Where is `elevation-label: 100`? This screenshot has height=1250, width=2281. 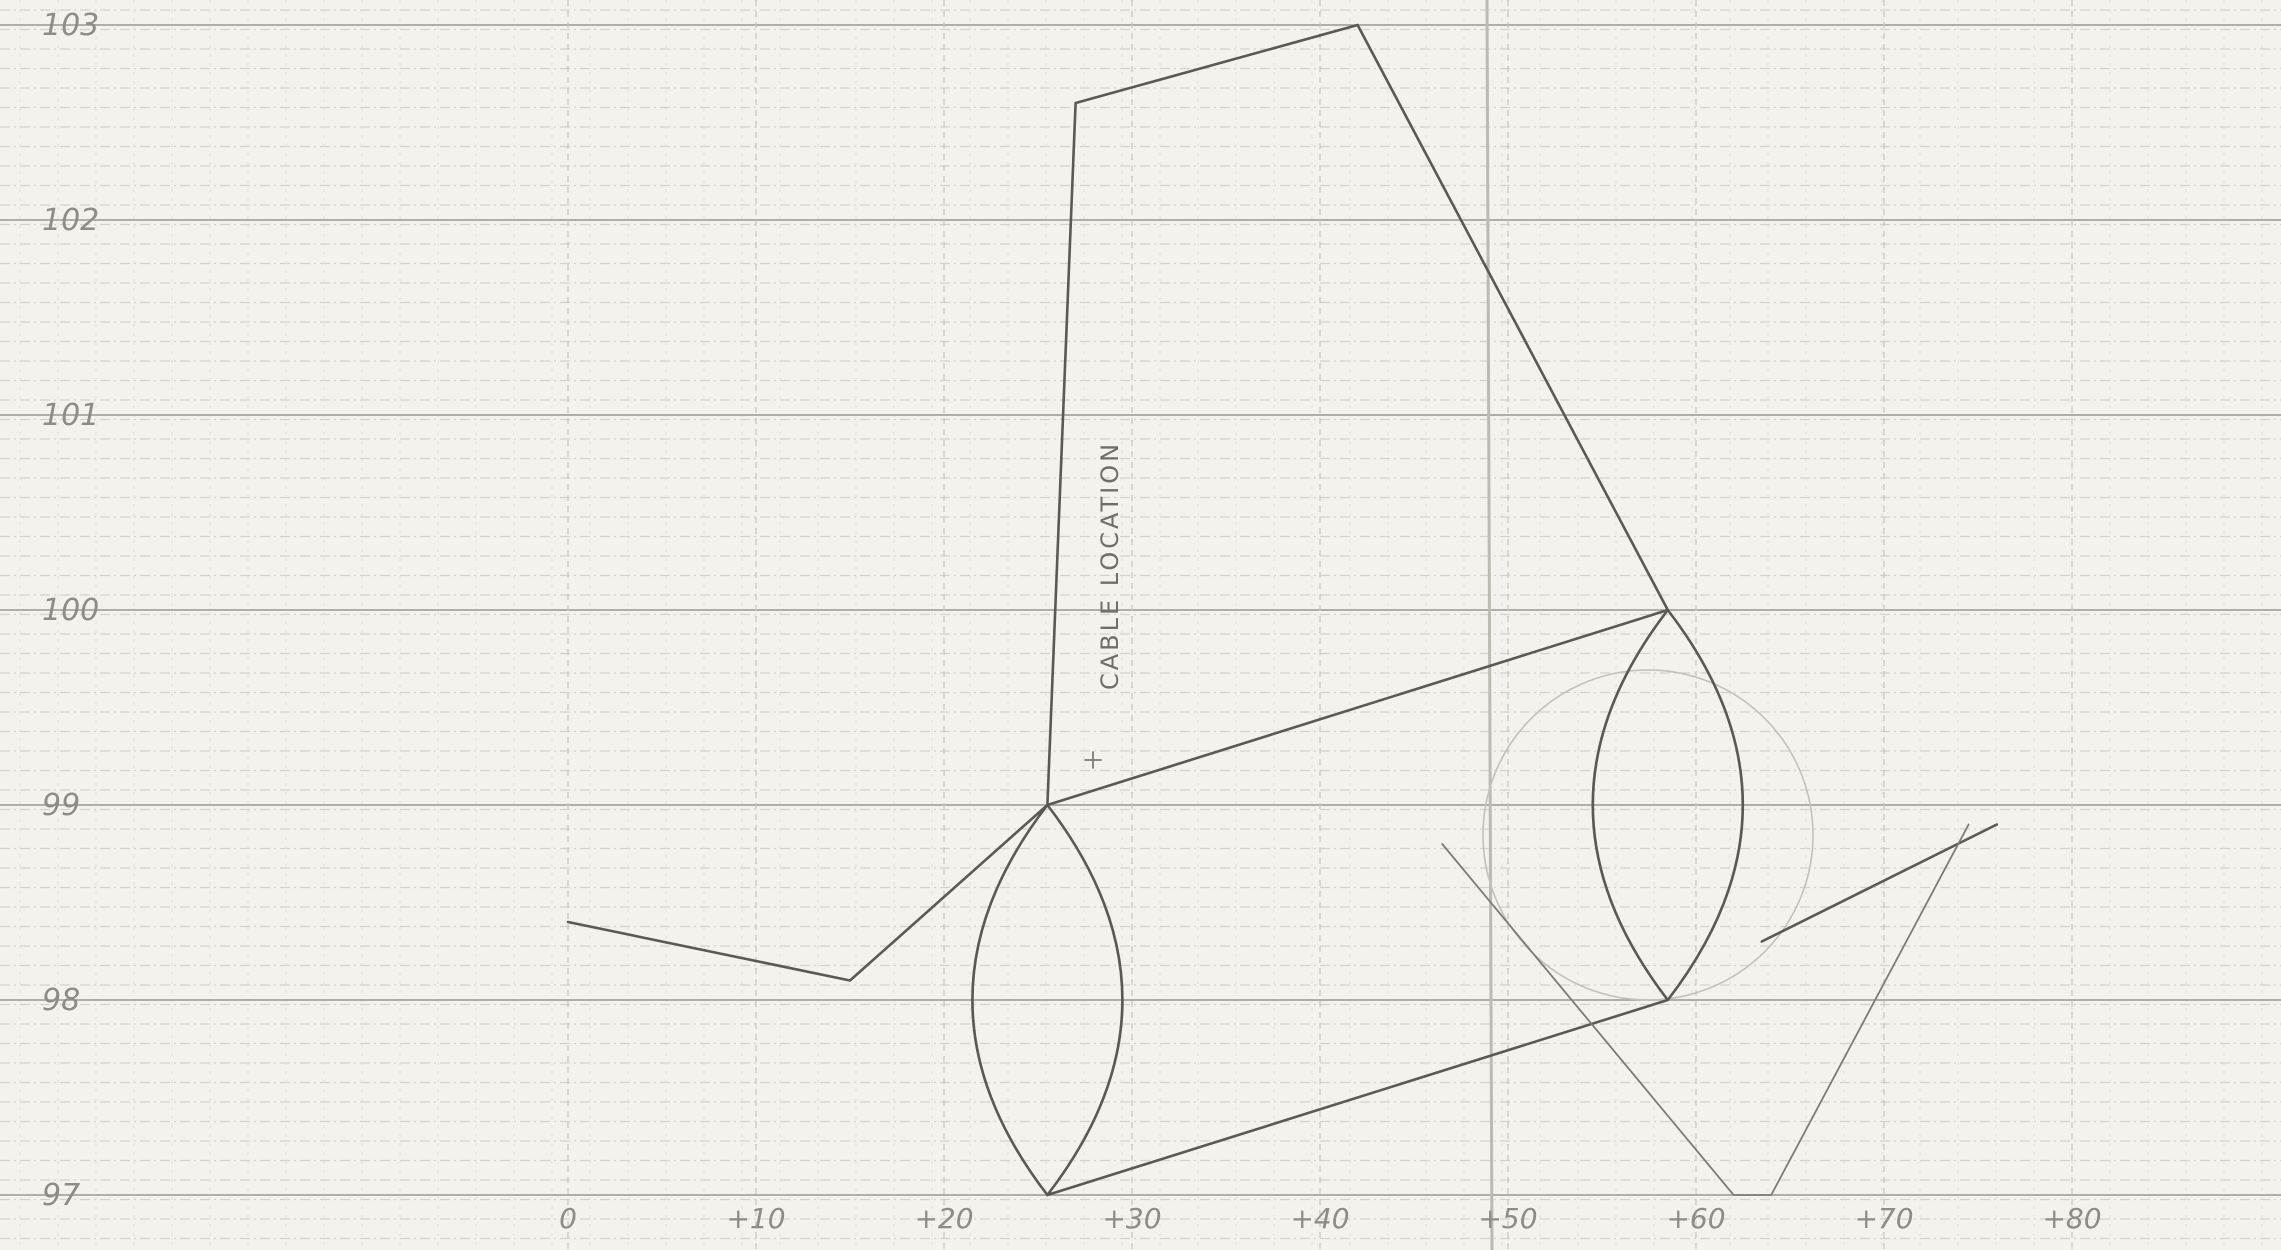
elevation-label: 100 is located at coordinates (70, 610).